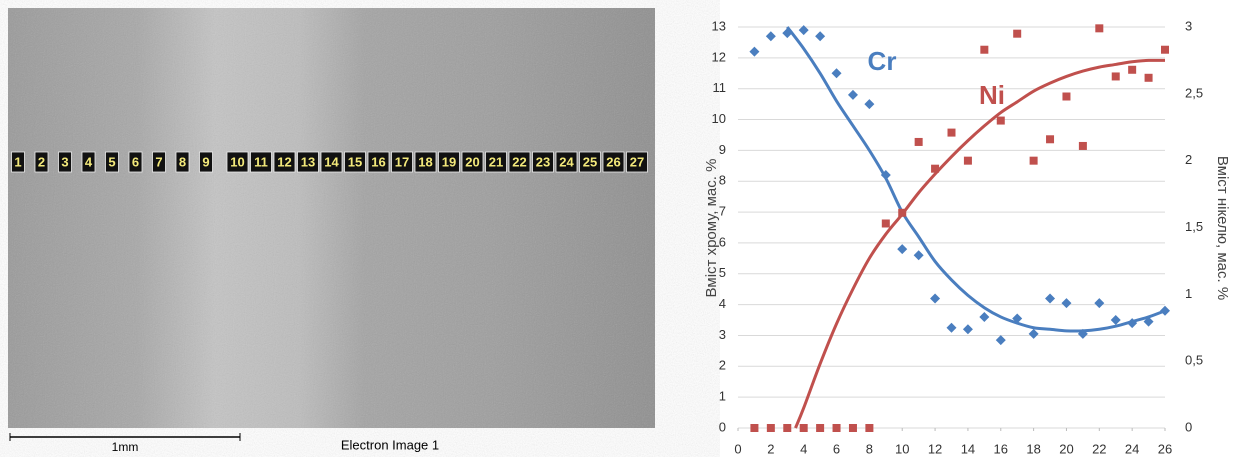  I want to click on y-tick-label: 7, so click(722, 211).